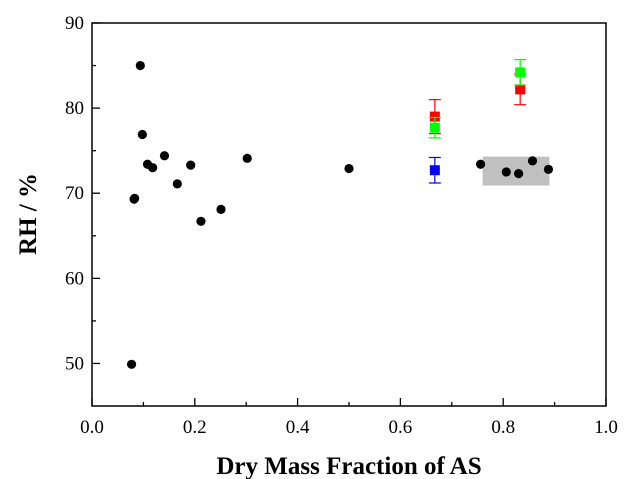 The image size is (628, 479). I want to click on y-tick-label: 90, so click(74, 23).